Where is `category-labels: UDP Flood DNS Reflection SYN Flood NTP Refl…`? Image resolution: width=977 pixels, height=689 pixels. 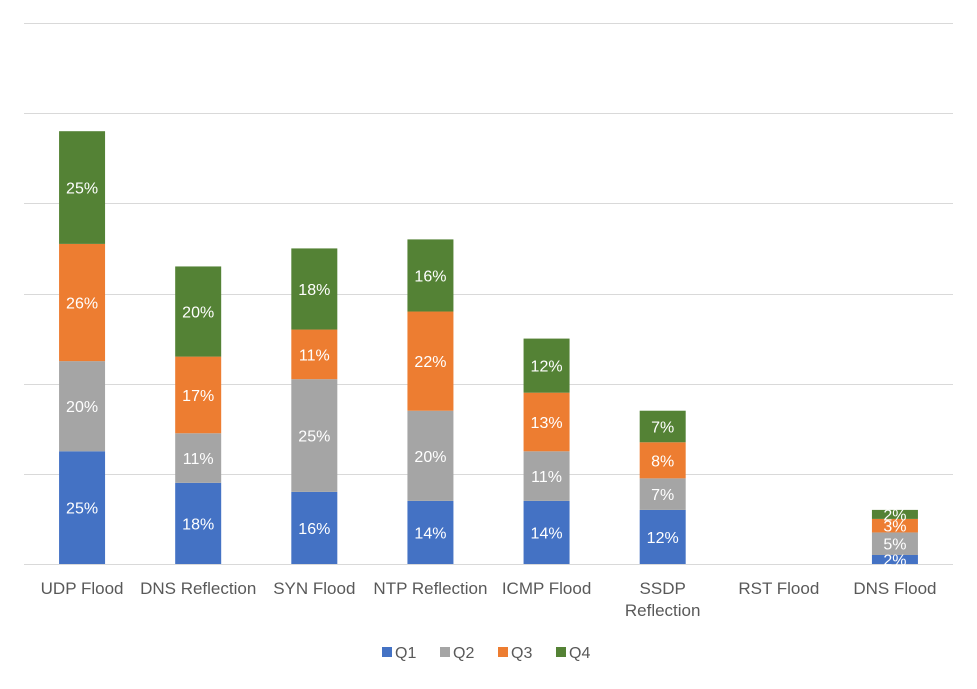 category-labels: UDP Flood DNS Reflection SYN Flood NTP Refl… is located at coordinates (489, 599).